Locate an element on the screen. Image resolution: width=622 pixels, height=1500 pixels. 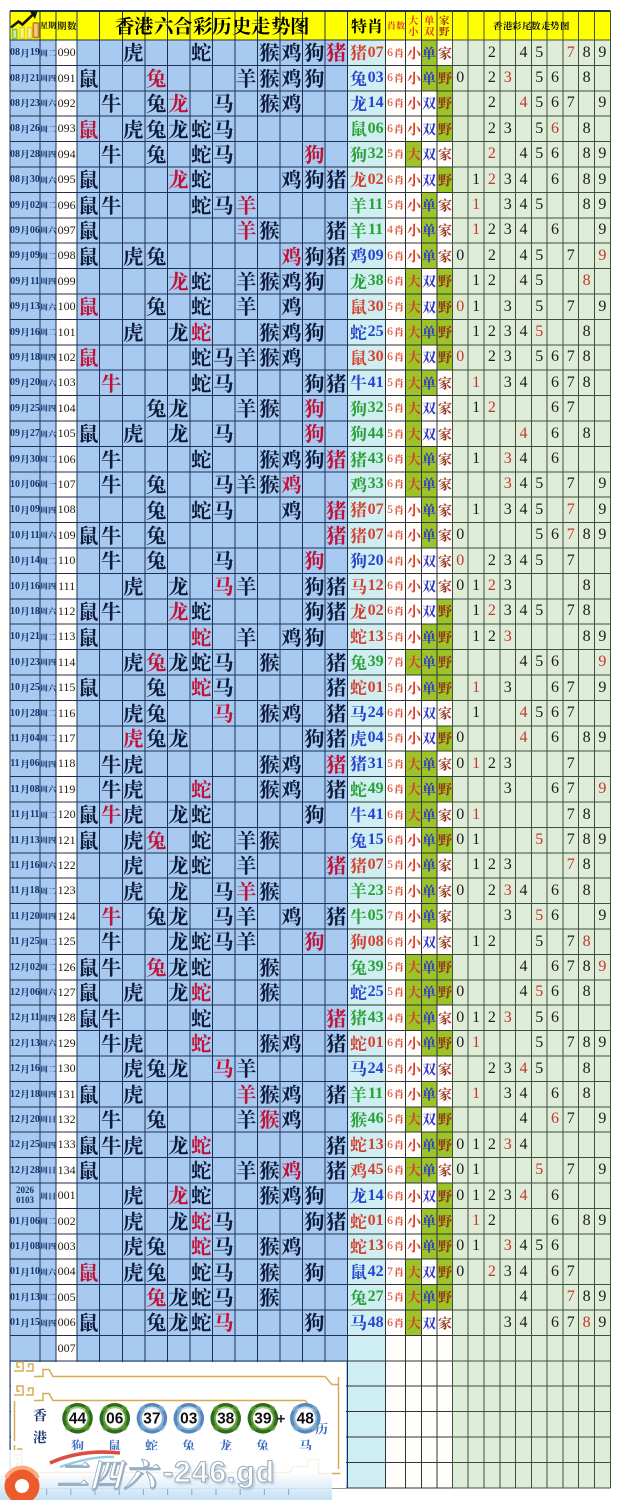
svg-text: 48 is located at coordinates (306, 1419).